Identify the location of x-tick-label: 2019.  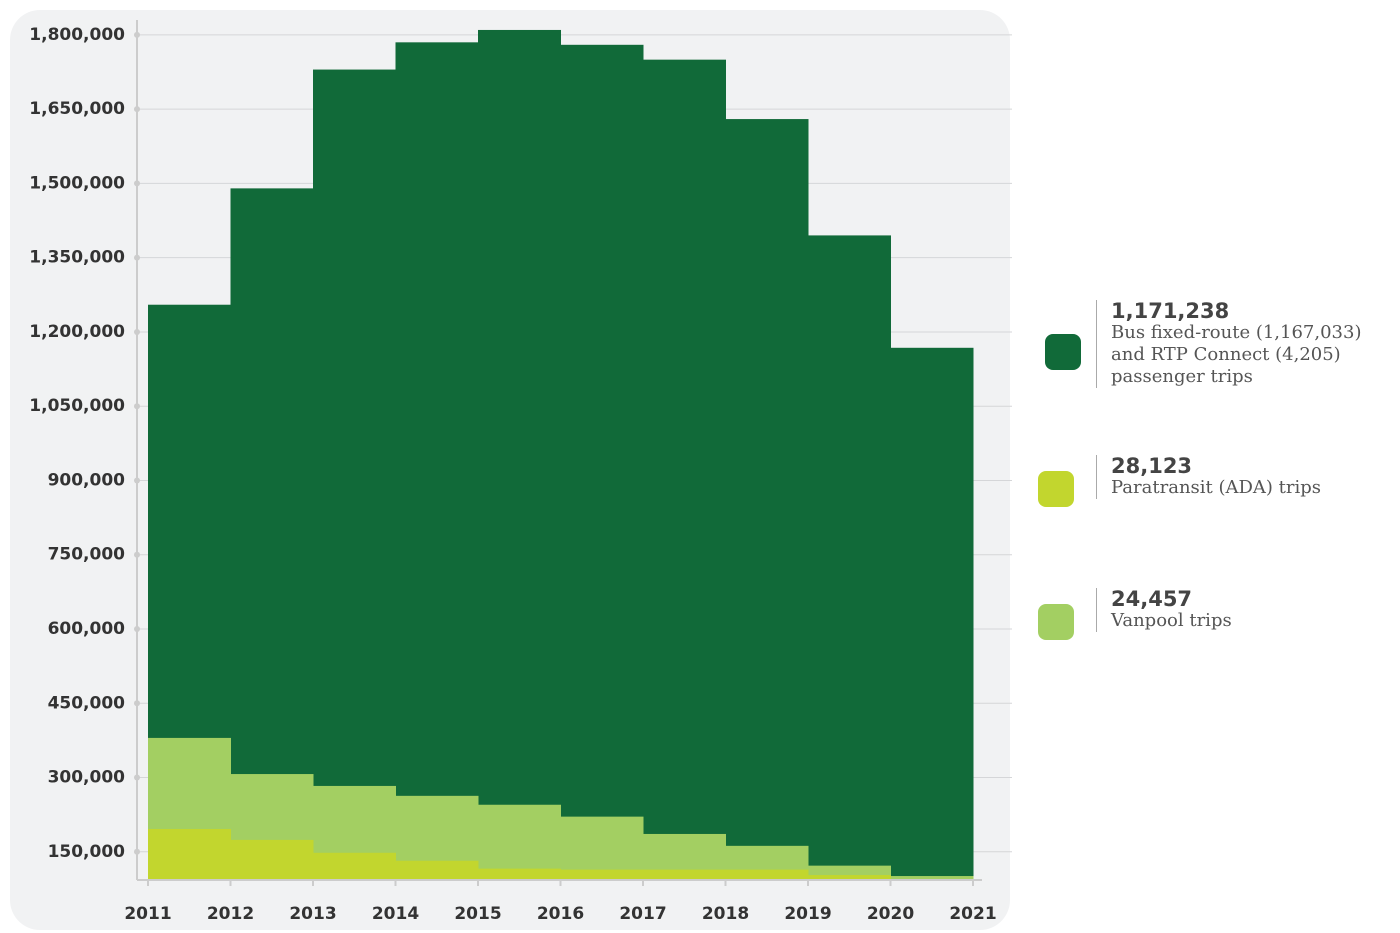
(807, 914).